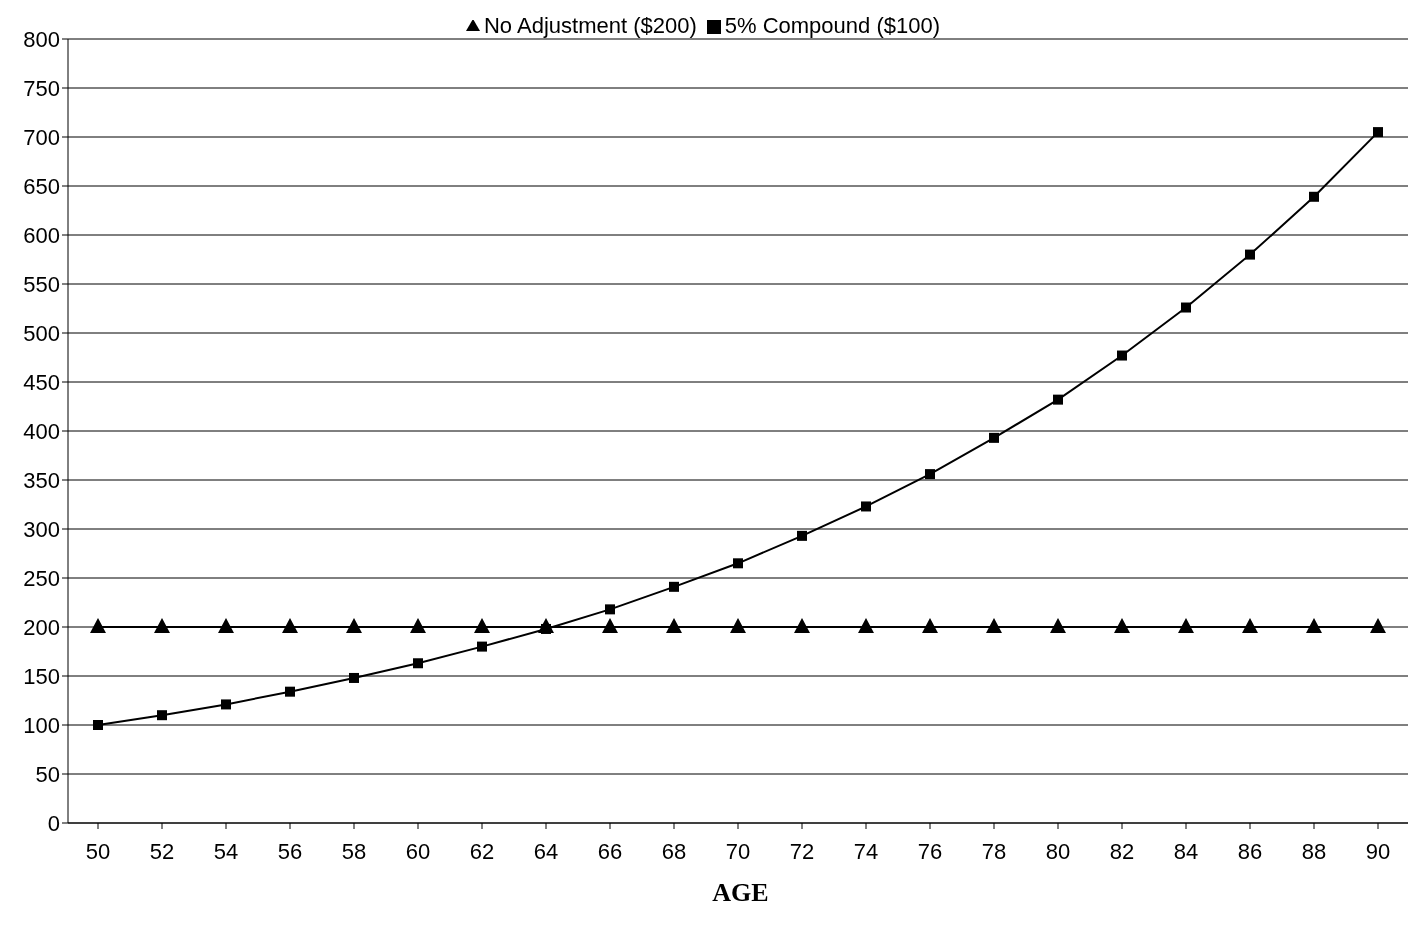  What do you see at coordinates (41, 725) in the screenshot?
I see `y-tick-label: 100` at bounding box center [41, 725].